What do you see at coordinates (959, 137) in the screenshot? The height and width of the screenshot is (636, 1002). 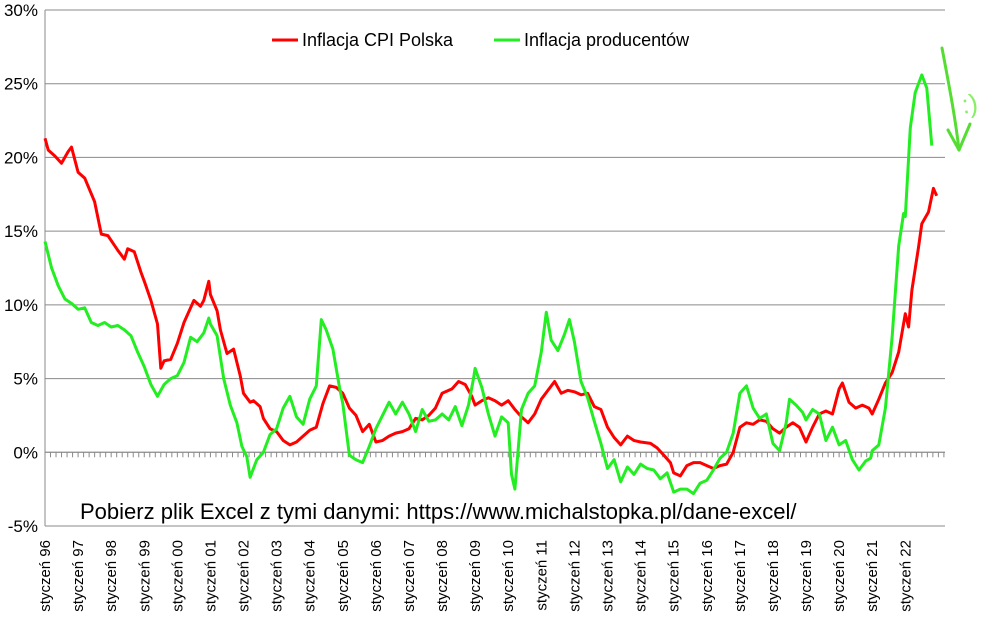 I see `arrowhead-icon` at bounding box center [959, 137].